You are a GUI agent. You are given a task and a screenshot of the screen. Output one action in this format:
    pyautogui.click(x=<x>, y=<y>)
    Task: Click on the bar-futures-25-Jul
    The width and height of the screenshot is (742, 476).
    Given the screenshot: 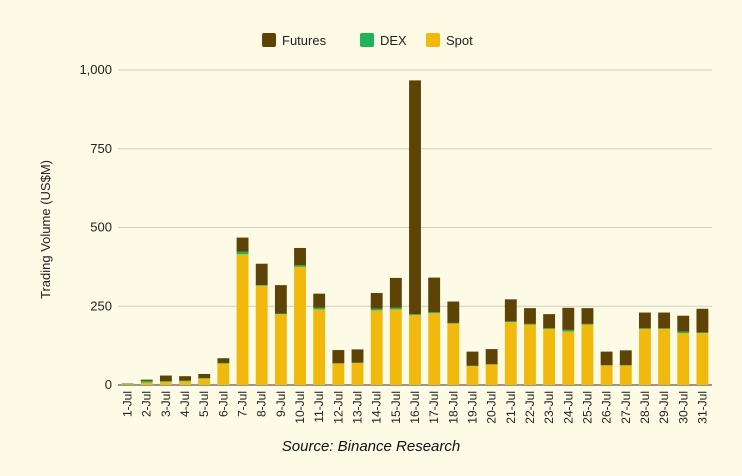 What is the action you would take?
    pyautogui.click(x=587, y=316)
    